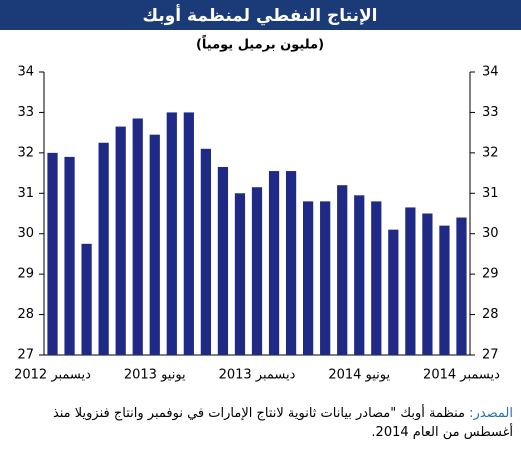  I want to click on x-tick-label: يونيو 2013, so click(155, 375).